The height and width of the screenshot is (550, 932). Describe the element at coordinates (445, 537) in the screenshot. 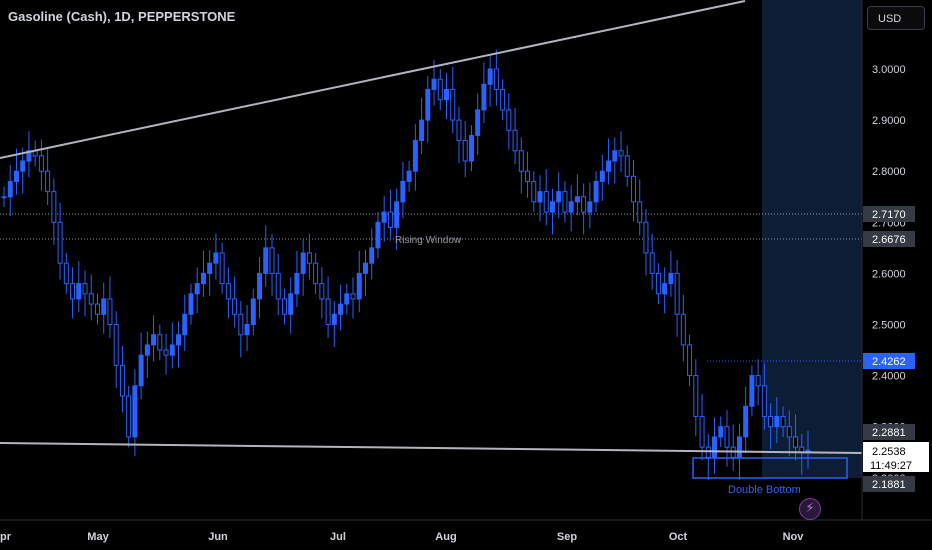

I see `xtick-label: Aug` at that location.